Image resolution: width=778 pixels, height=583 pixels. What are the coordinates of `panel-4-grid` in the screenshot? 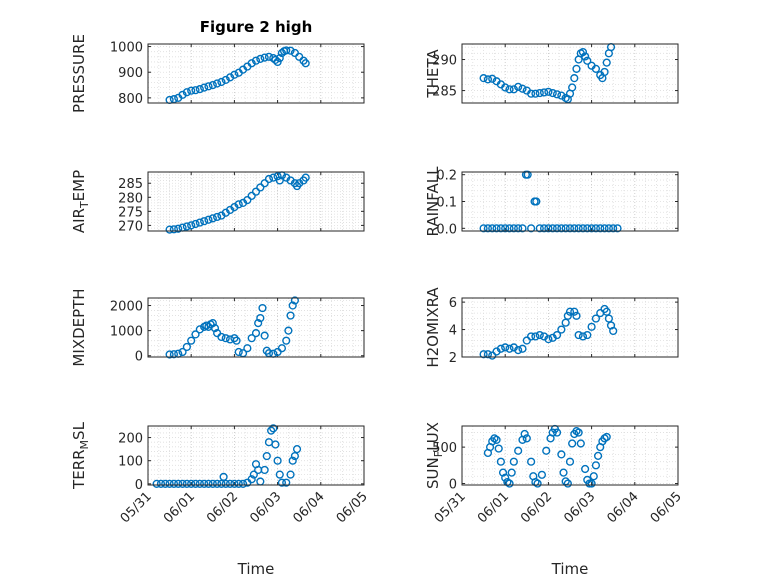 It's located at (570, 201).